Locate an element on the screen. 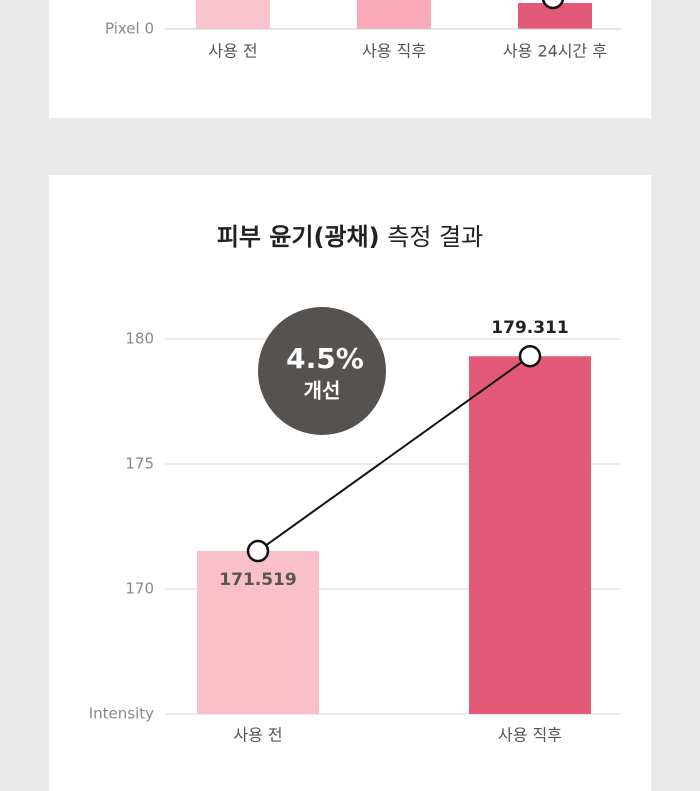  chart-top: Pixel 0 사용 전 사용 직후 사용 24시간 후 is located at coordinates (363, 40).